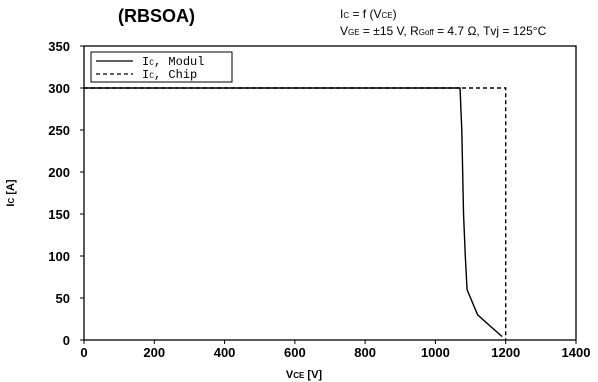 The image size is (598, 382). Describe the element at coordinates (154, 352) in the screenshot. I see `x-tick-label: 200` at that location.